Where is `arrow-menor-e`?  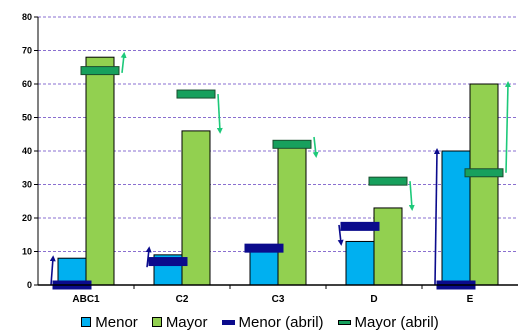 arrow-menor-e is located at coordinates (436, 217).